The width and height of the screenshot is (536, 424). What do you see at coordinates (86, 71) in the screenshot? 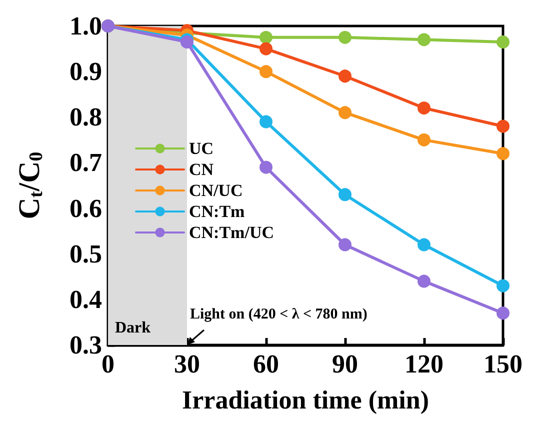
I see `y-tick-label: 0.9` at bounding box center [86, 71].